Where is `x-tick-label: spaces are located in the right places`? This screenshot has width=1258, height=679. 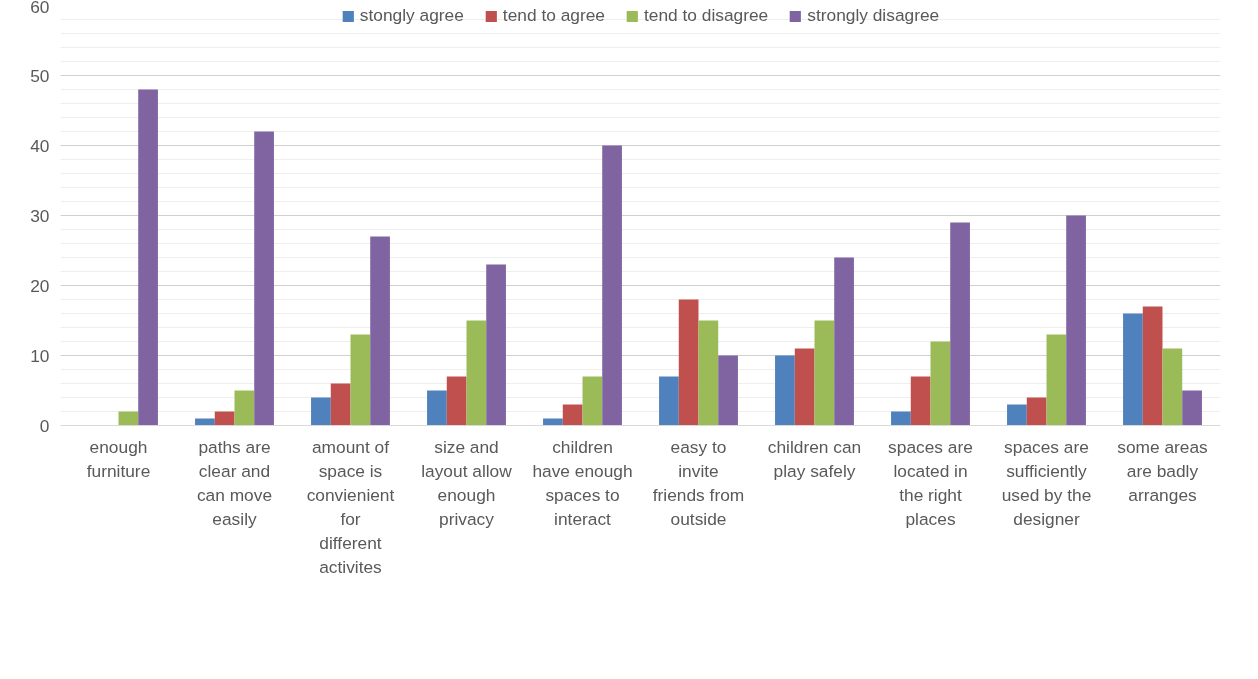
x-tick-label: spaces are located in the right places is located at coordinates (930, 482).